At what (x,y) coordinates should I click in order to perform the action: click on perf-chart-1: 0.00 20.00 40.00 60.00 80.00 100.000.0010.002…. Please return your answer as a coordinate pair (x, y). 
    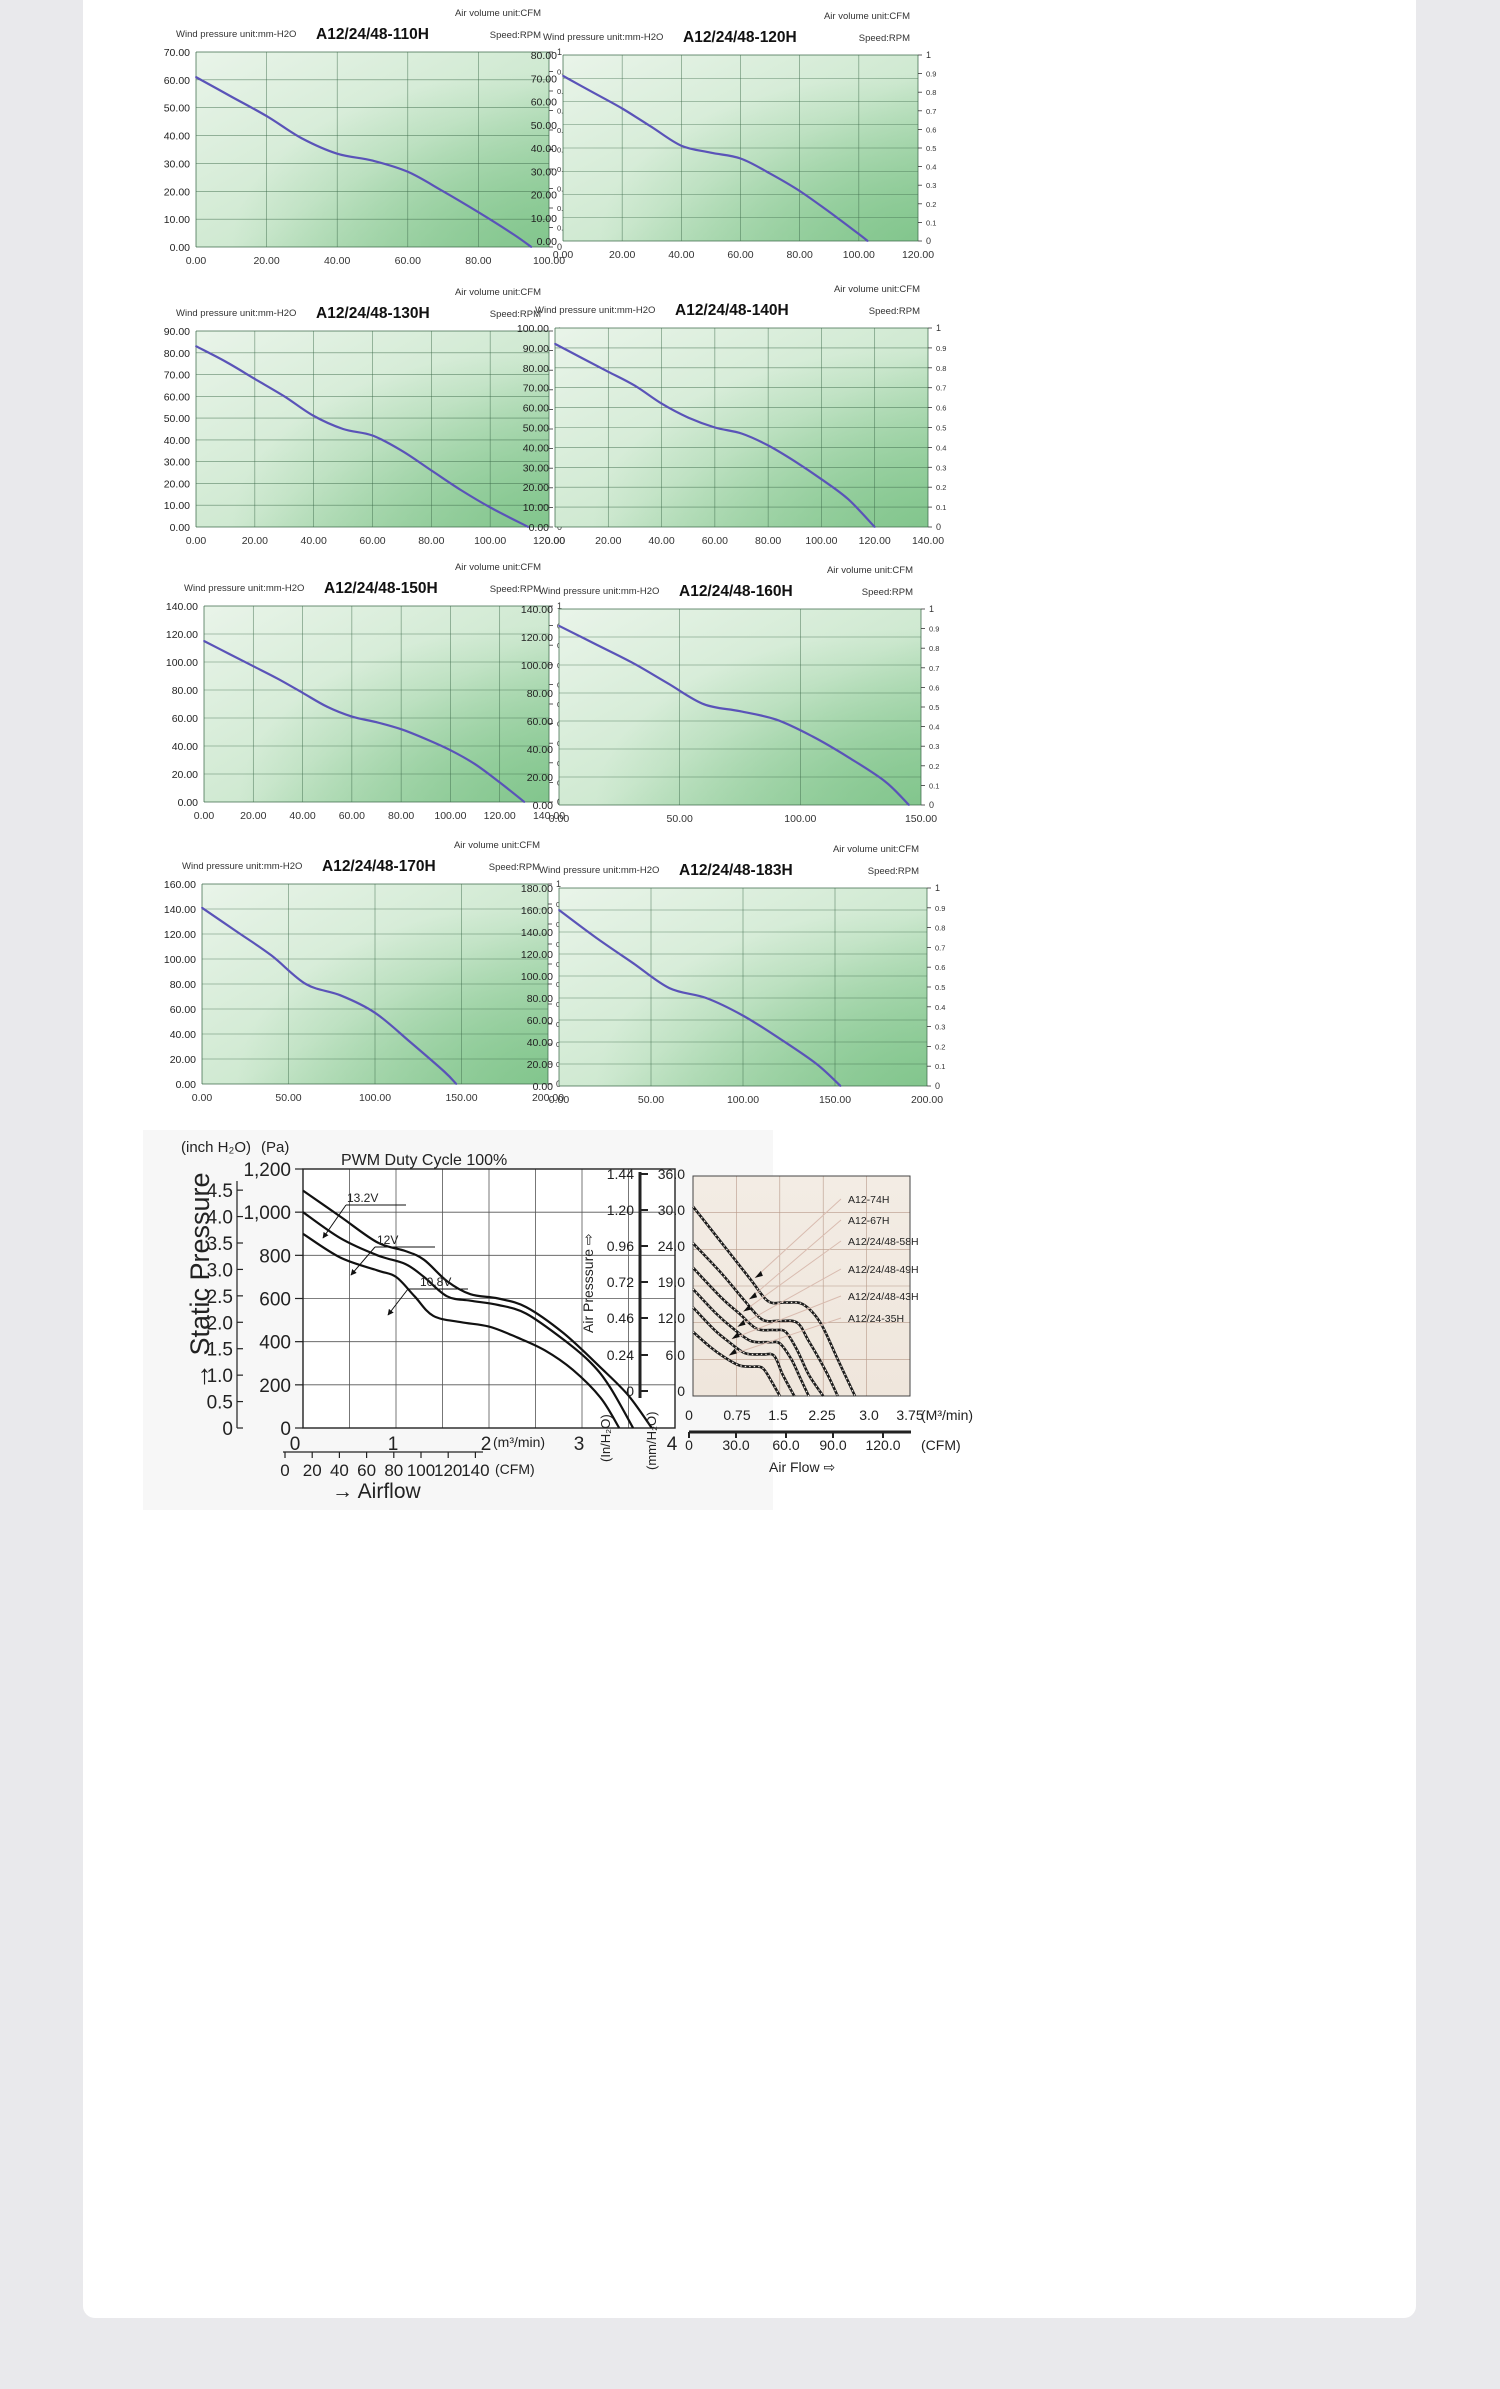
    Looking at the image, I should click on (366, 137).